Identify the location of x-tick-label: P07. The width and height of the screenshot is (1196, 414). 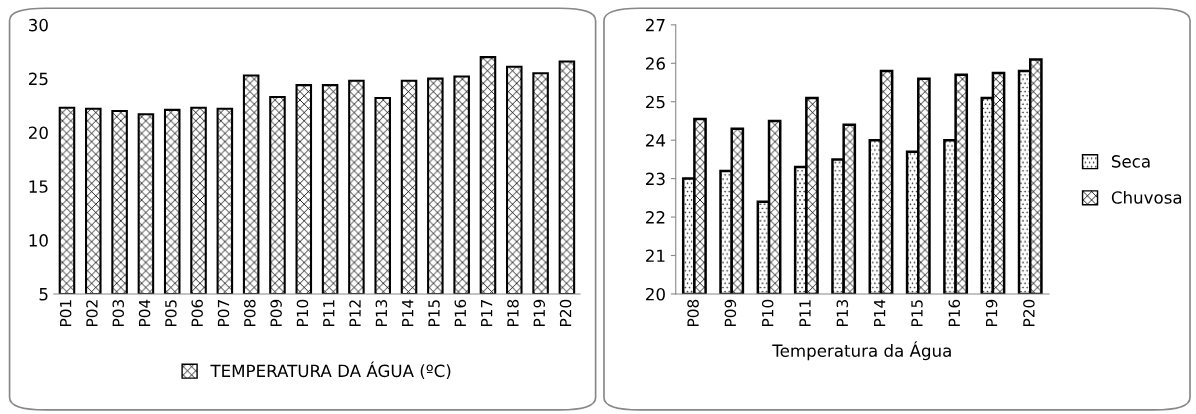
(223, 313).